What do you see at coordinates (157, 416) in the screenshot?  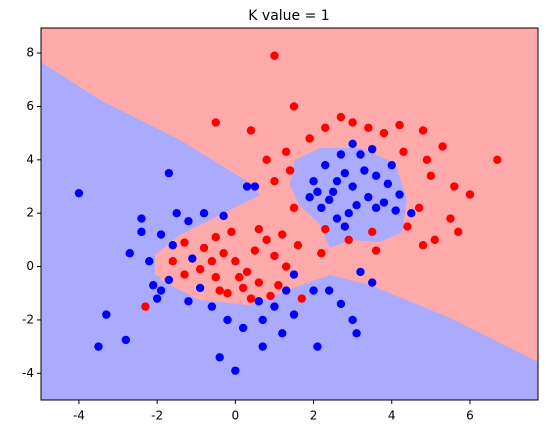 I see `x-tick-label: -2` at bounding box center [157, 416].